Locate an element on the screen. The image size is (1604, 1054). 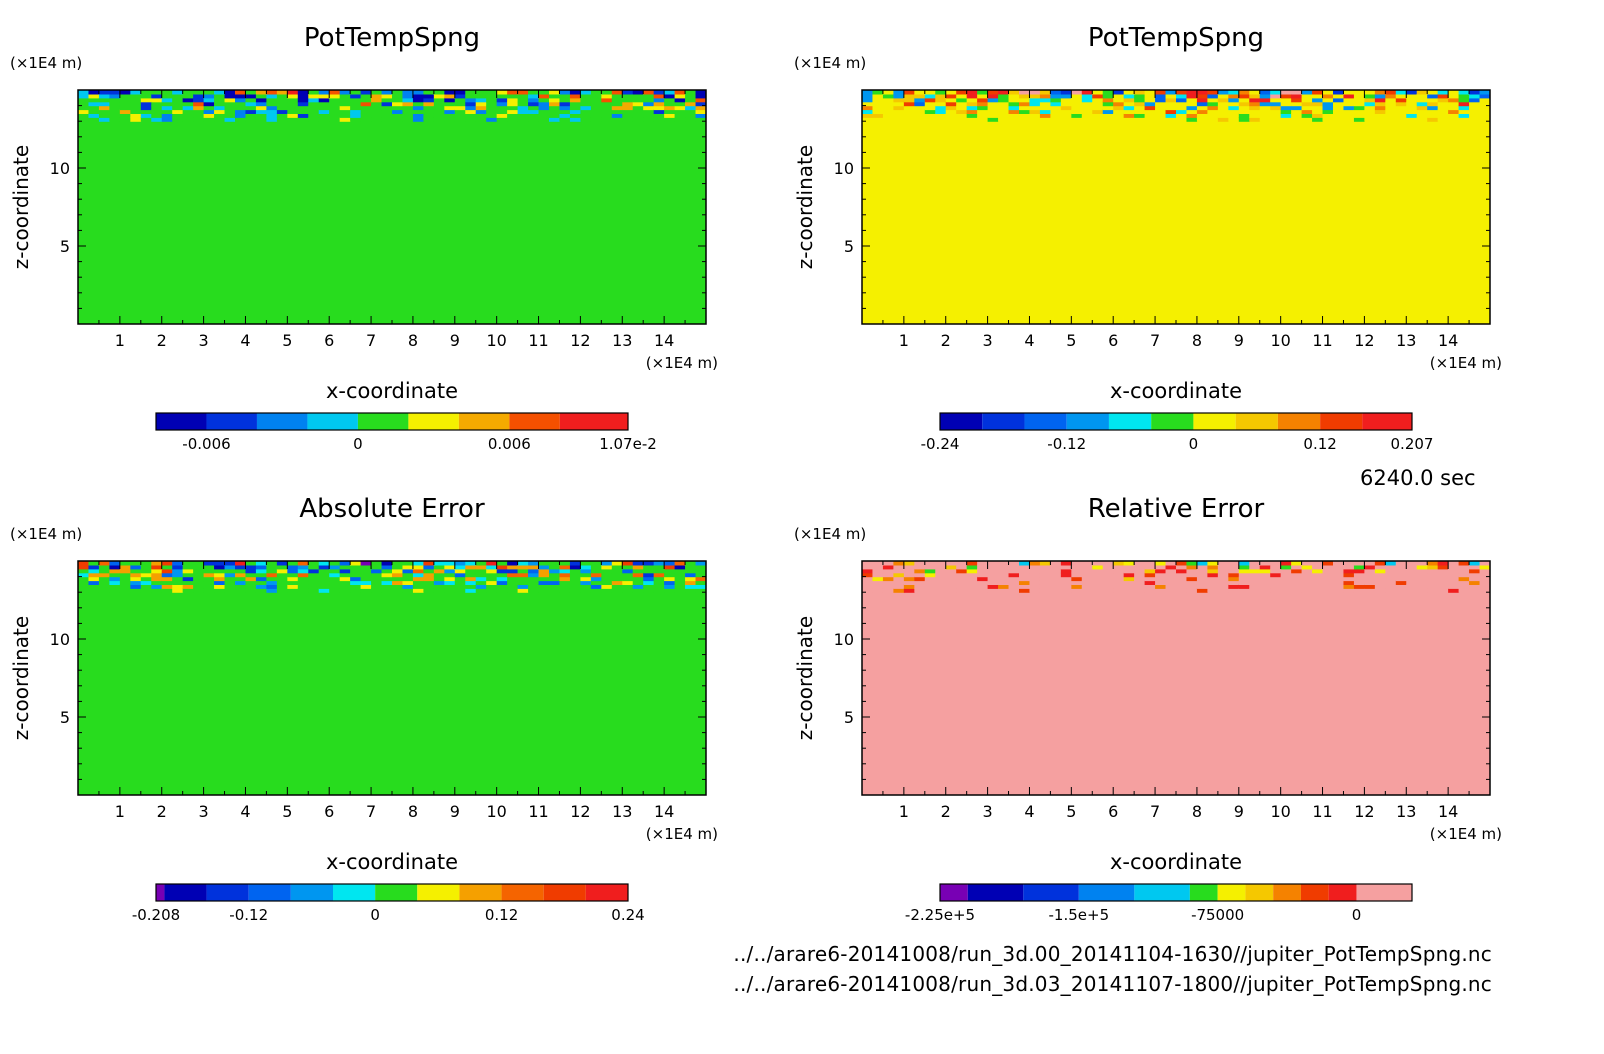
colorbar-segment is located at coordinates (480, 892).